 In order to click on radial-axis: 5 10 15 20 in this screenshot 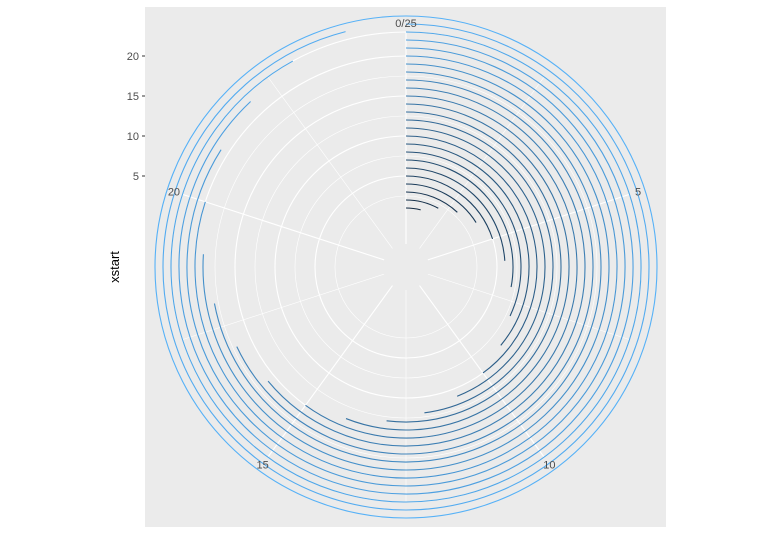, I will do `click(136, 117)`.